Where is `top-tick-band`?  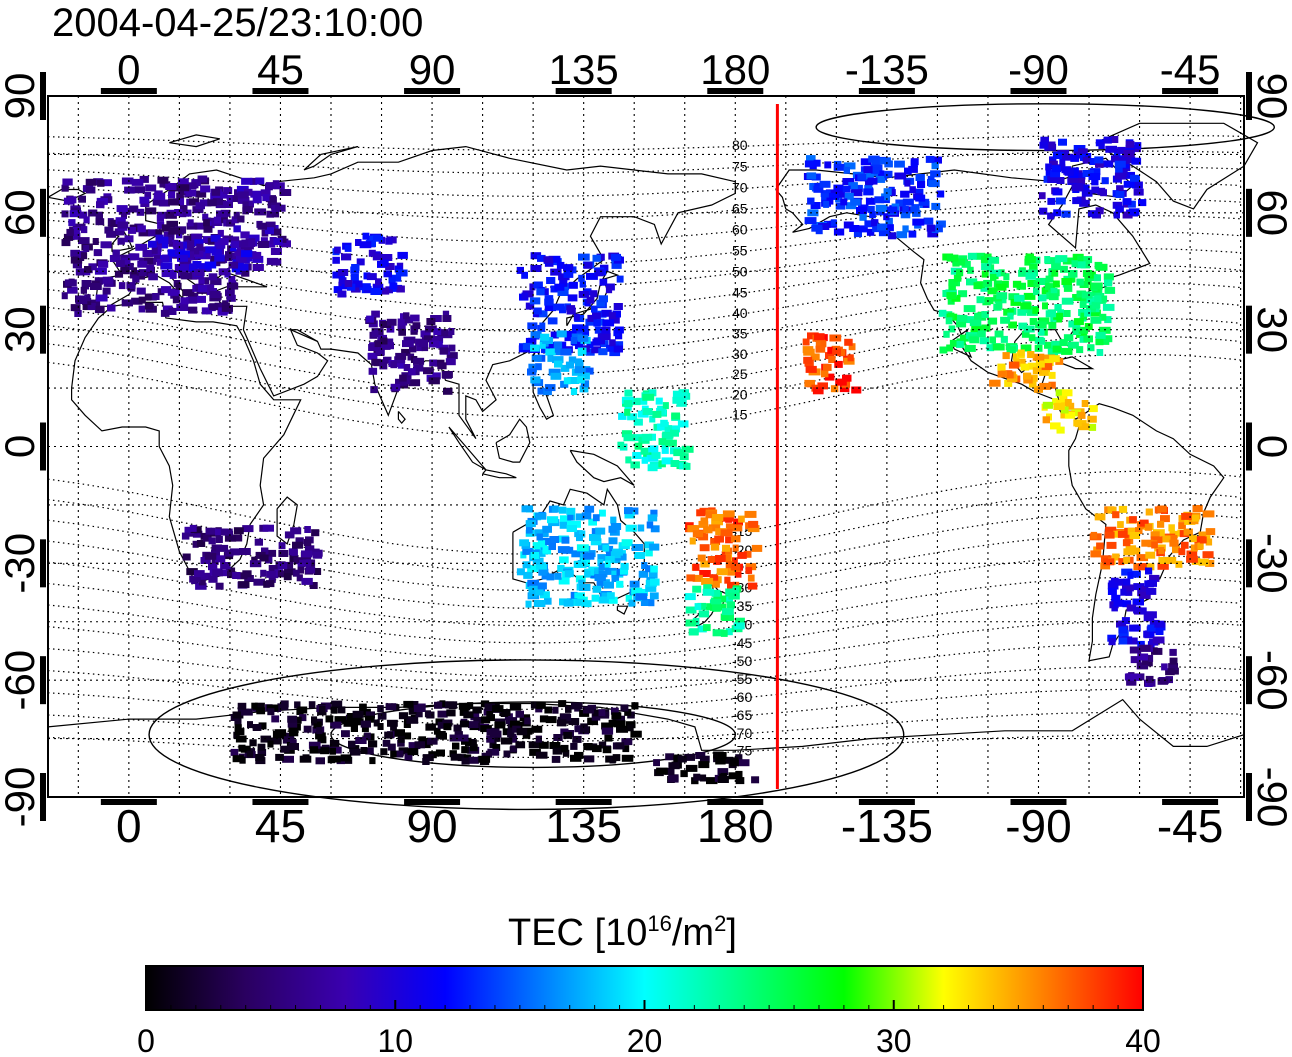
top-tick-band is located at coordinates (583, 91).